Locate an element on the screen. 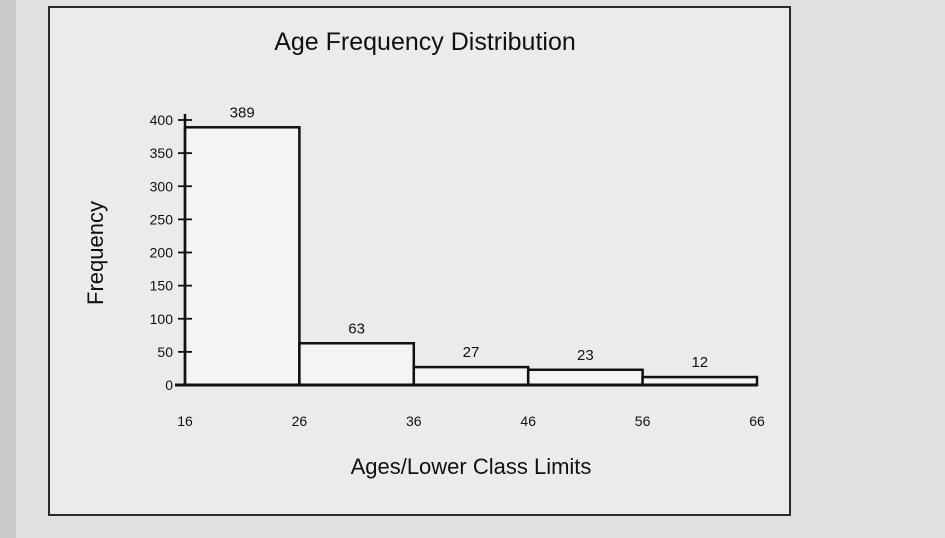 The width and height of the screenshot is (945, 538). y-tick-label-50: 50 is located at coordinates (165, 352).